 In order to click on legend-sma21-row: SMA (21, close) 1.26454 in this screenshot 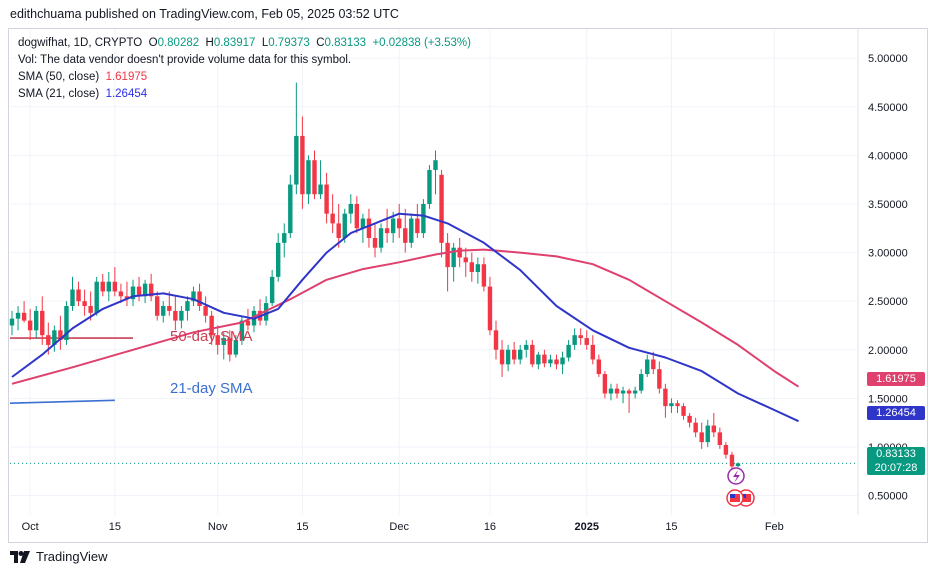, I will do `click(244, 94)`.